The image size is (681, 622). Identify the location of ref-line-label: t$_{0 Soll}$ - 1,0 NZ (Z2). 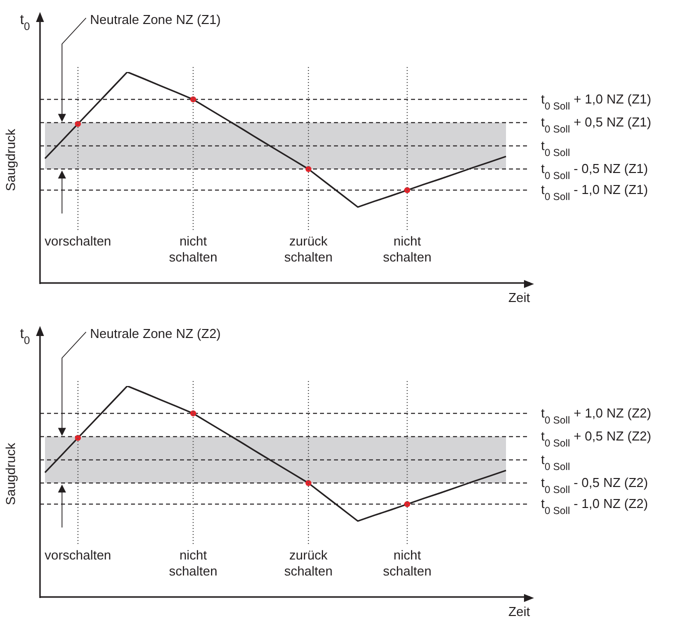
(594, 506).